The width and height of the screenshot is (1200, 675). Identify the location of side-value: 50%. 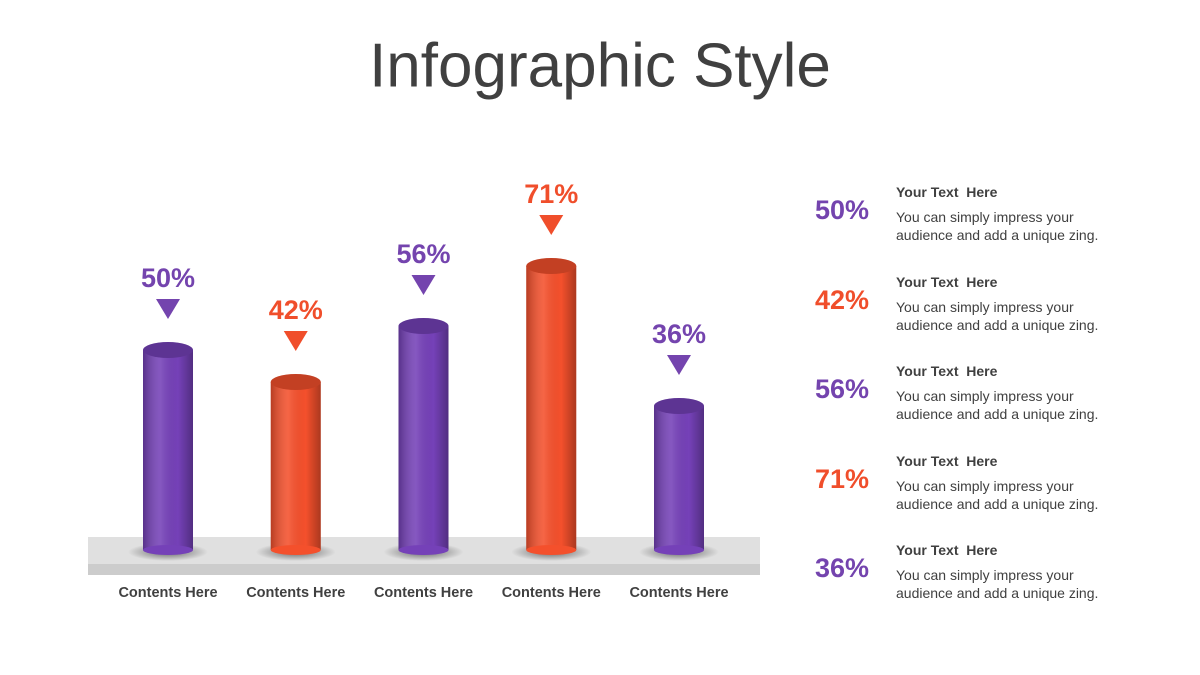
(842, 210).